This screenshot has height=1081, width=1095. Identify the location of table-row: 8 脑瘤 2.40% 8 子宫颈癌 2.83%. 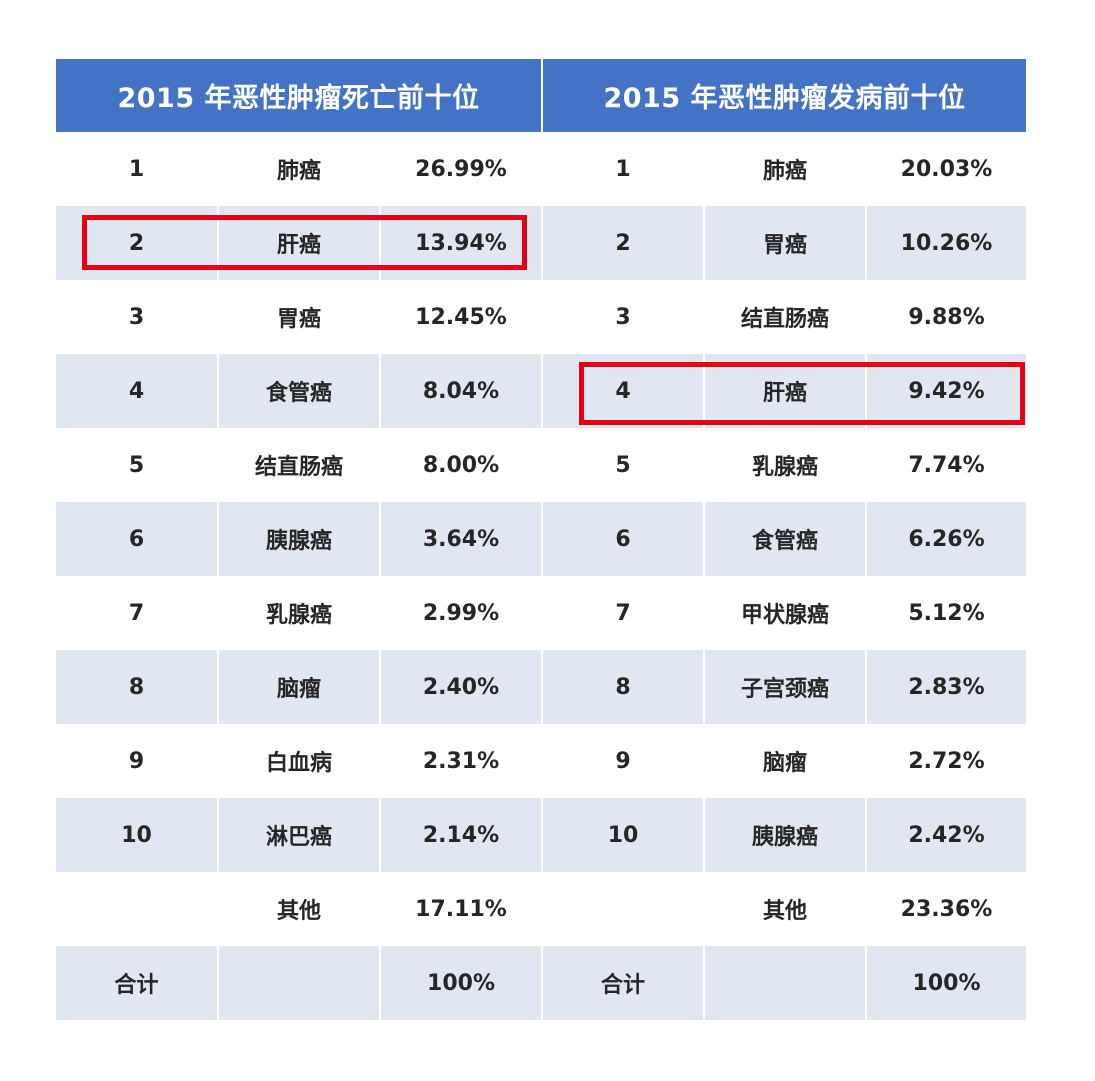
(541, 687).